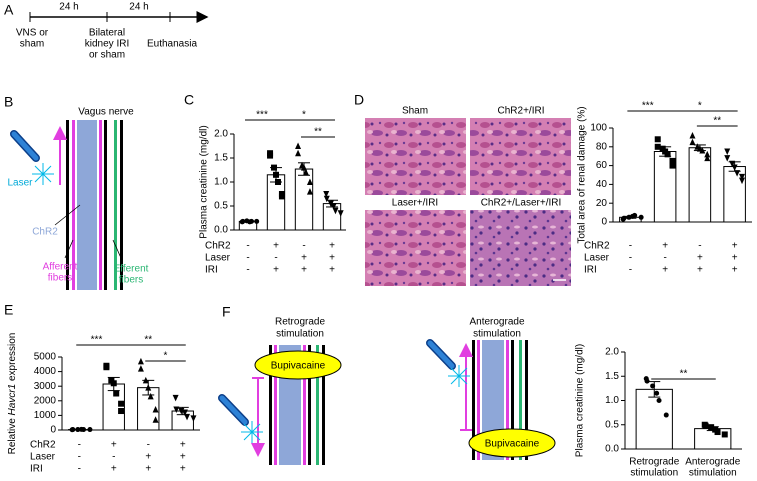 The height and width of the screenshot is (481, 757). What do you see at coordinates (45, 371) in the screenshot?
I see `y-tick-label: 4000` at bounding box center [45, 371].